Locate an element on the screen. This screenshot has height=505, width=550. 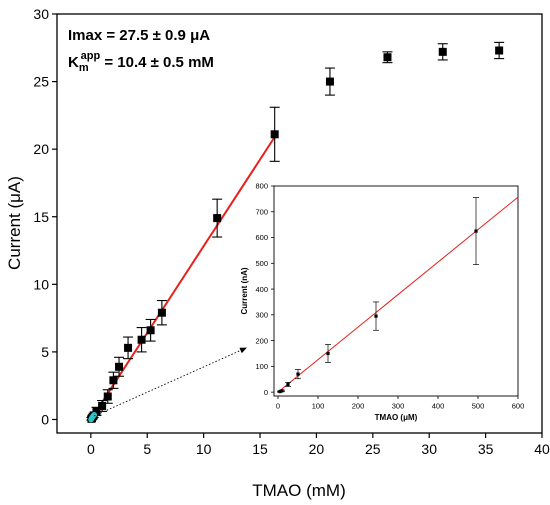
main-x-tick-label: 40 is located at coordinates (542, 449).